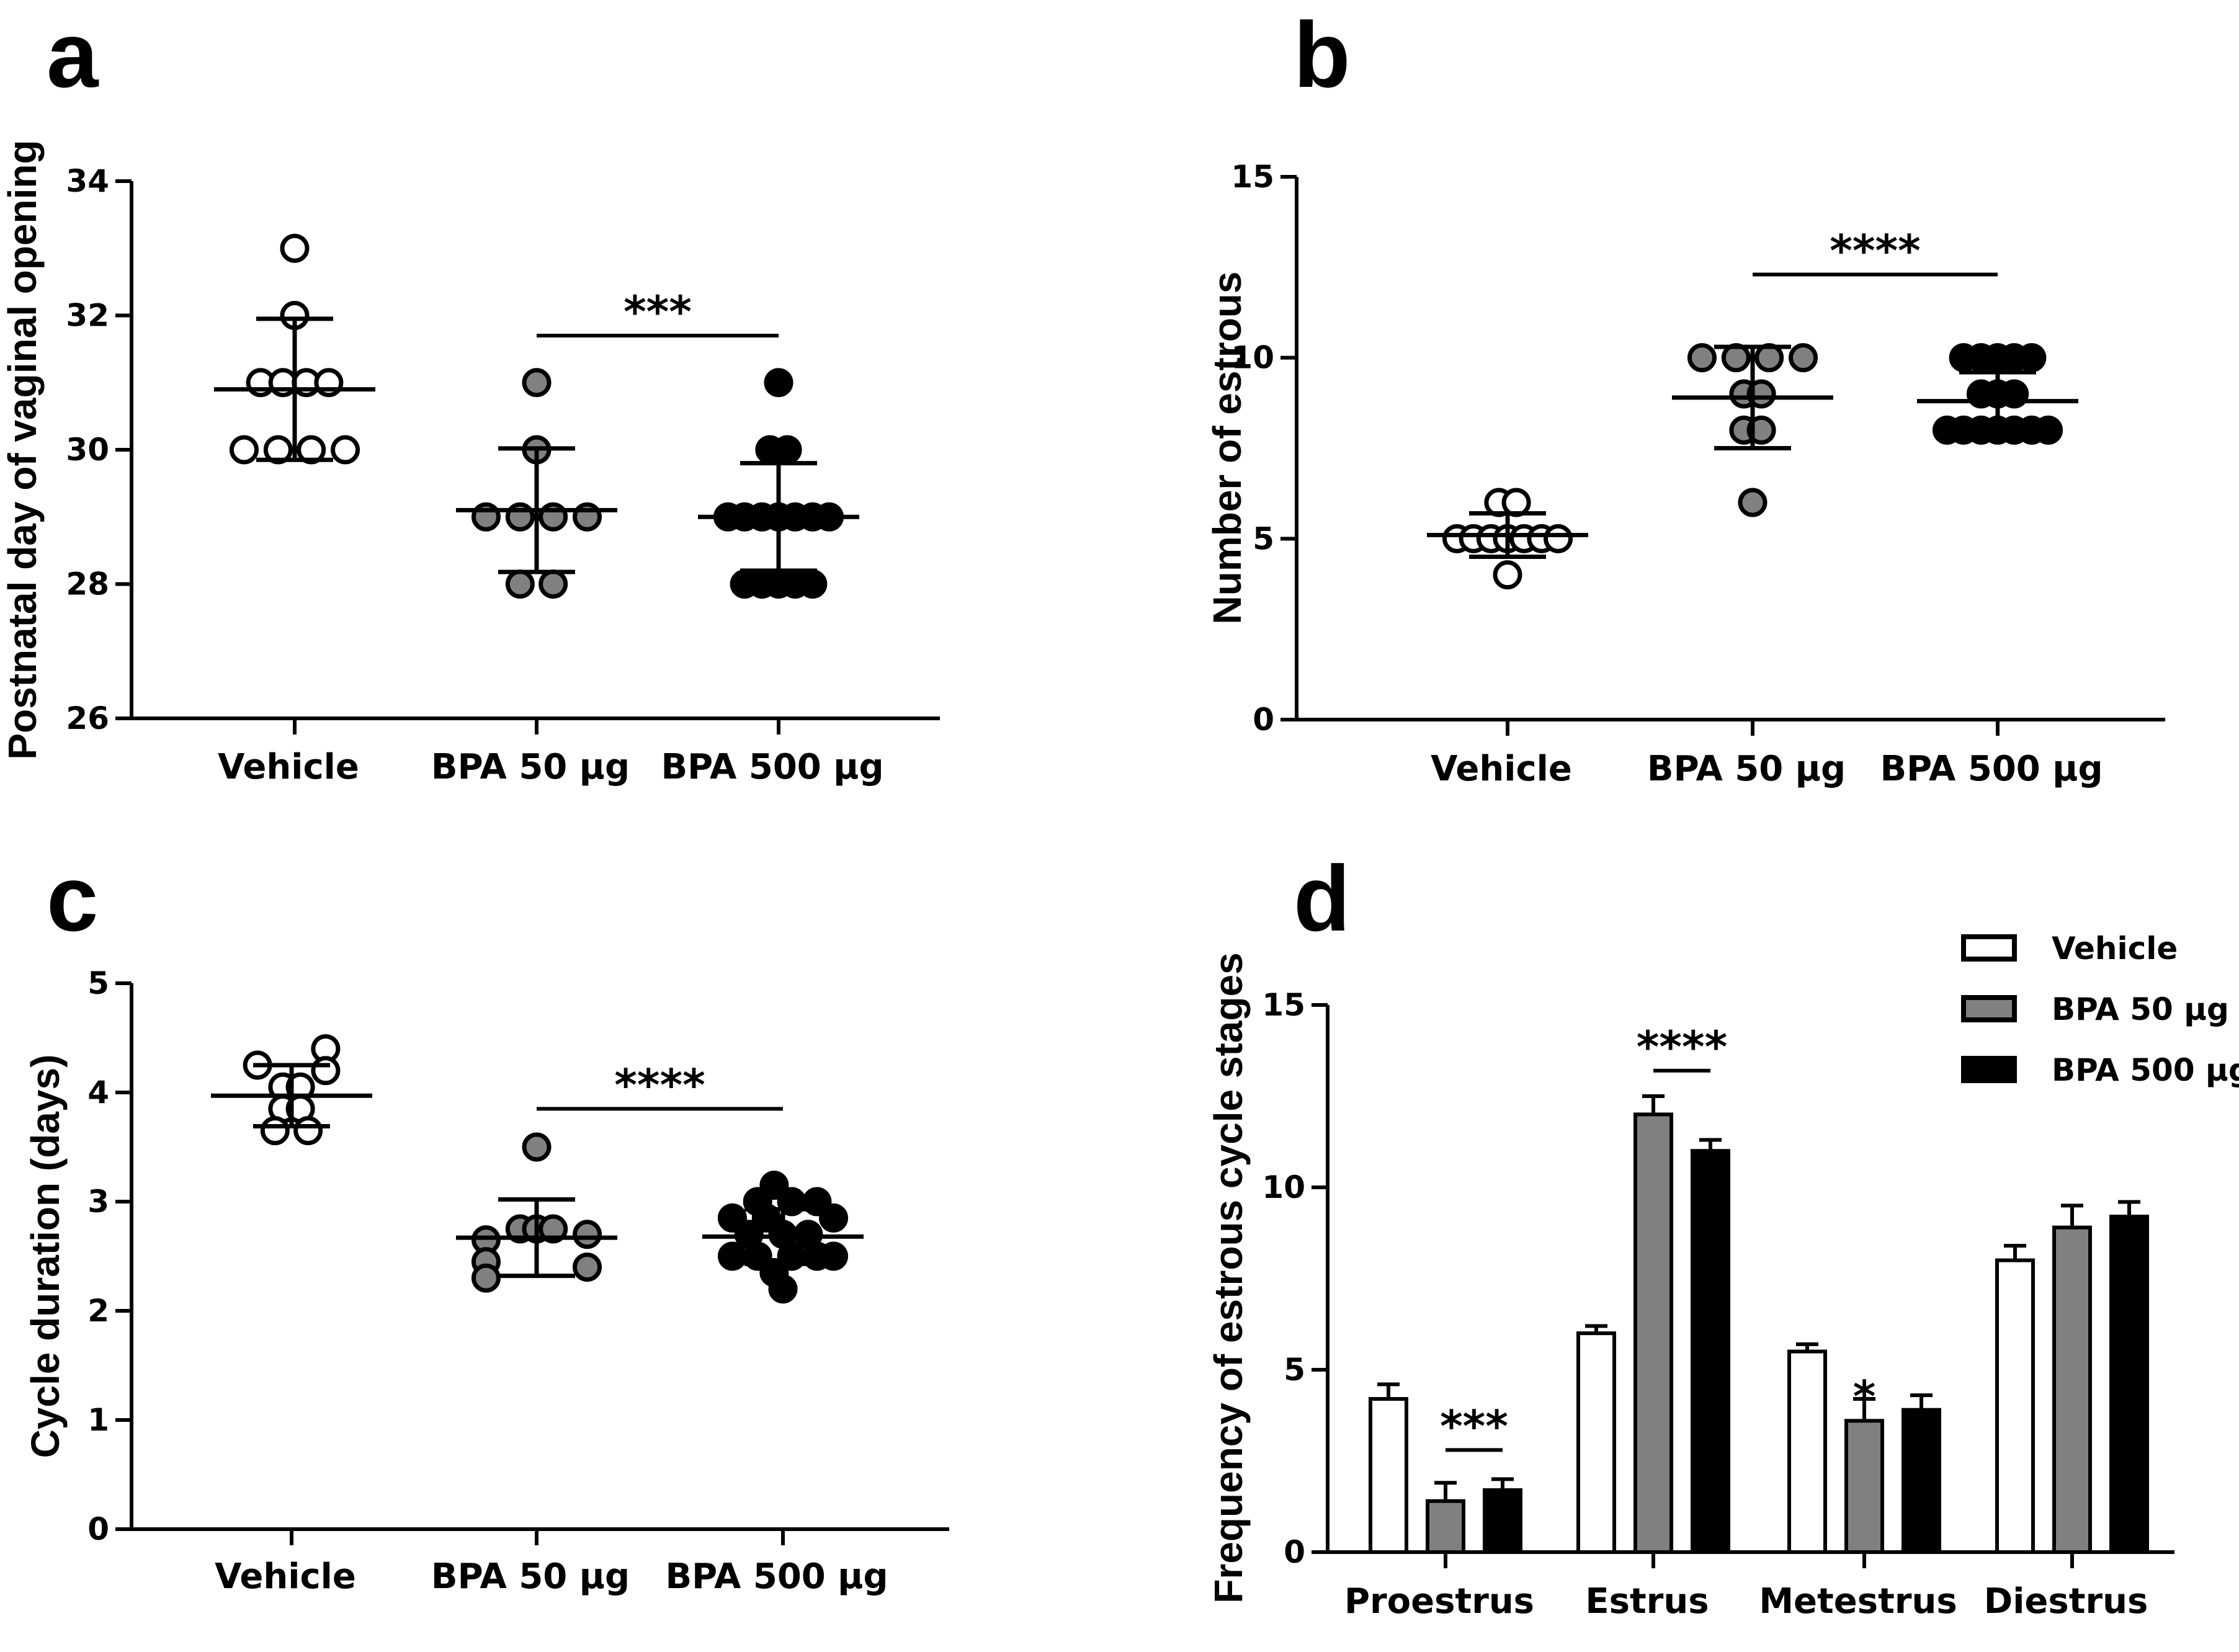 The height and width of the screenshot is (1652, 2239). I want to click on y-tick-label: 1, so click(98, 1420).